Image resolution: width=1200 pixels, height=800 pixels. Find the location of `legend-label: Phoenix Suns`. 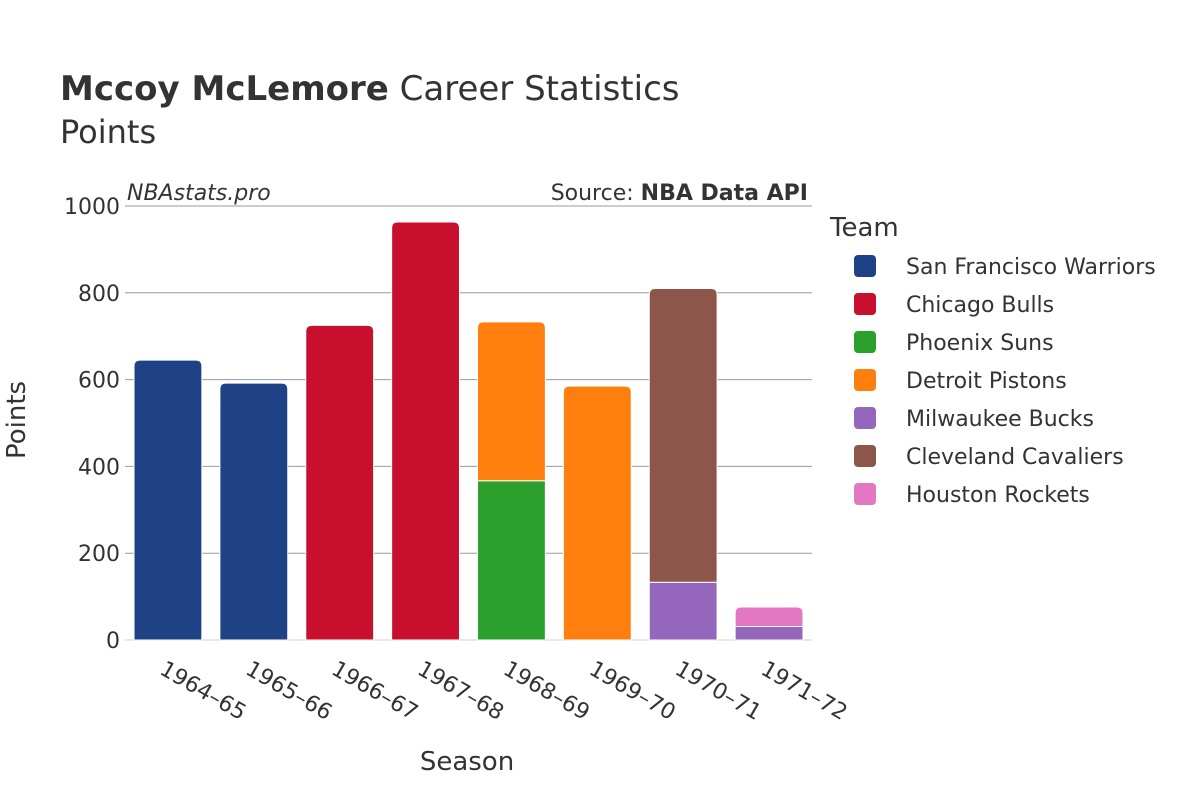

legend-label: Phoenix Suns is located at coordinates (980, 343).